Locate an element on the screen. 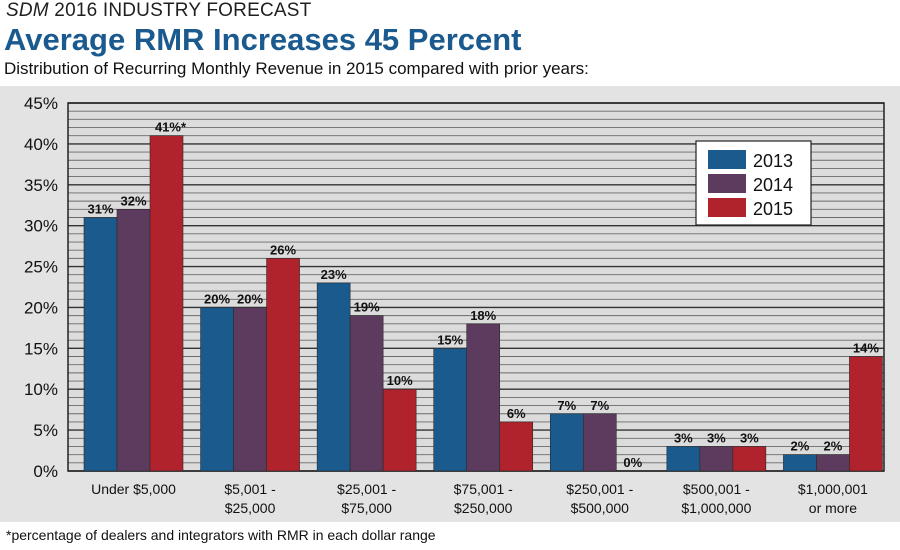  x-category-label: or more is located at coordinates (833, 508).